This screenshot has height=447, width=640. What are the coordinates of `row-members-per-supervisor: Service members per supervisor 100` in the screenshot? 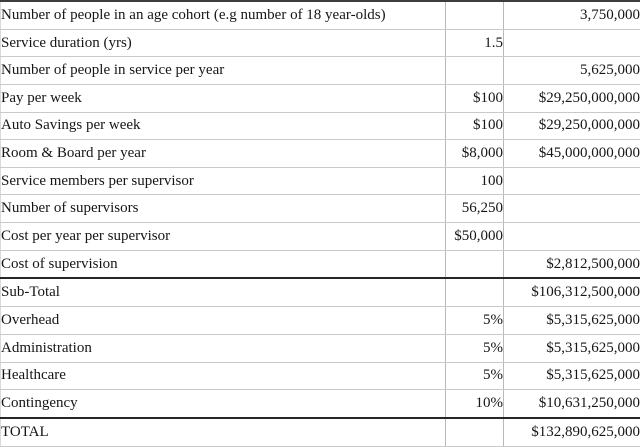 It's located at (320, 181).